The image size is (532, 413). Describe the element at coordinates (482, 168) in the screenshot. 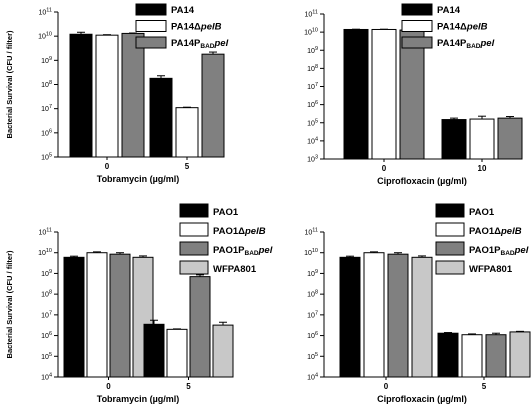

I see `x-tick-label: 10` at that location.